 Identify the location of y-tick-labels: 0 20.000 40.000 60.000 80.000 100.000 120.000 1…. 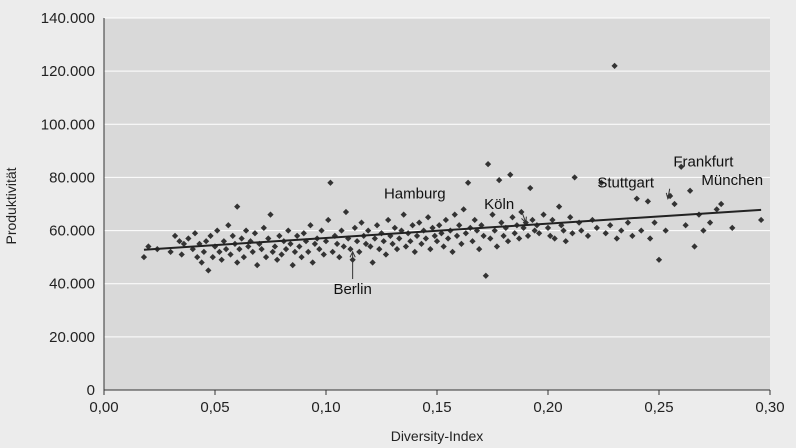
(68, 204).